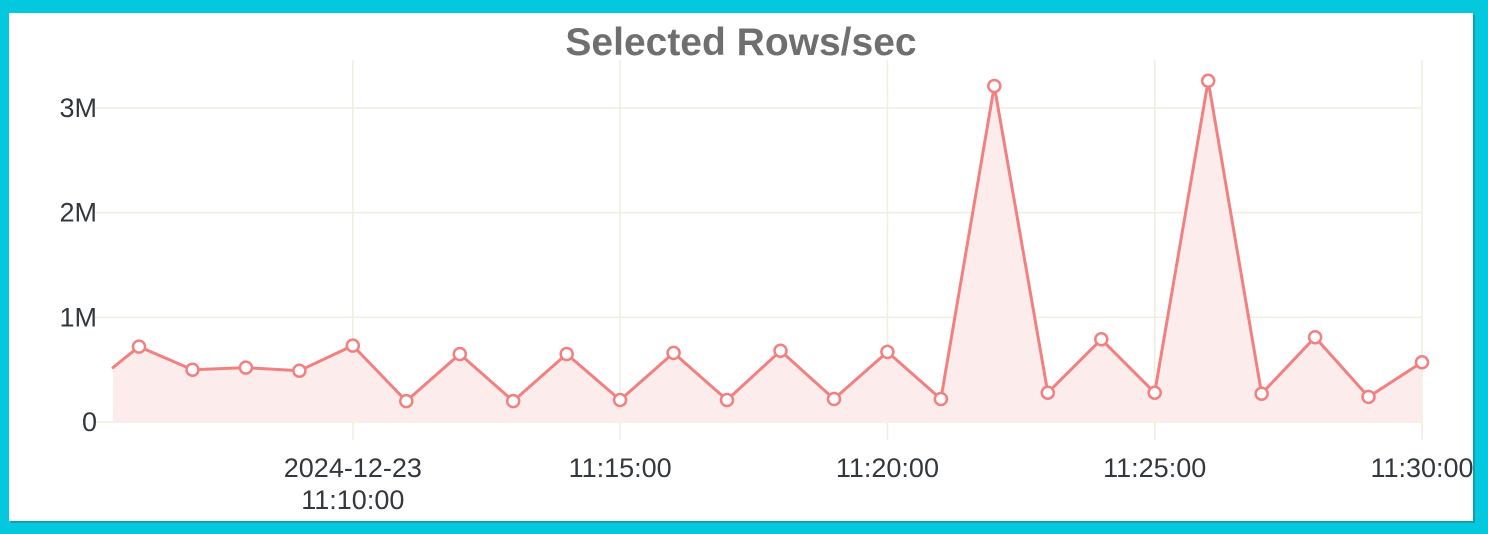 The height and width of the screenshot is (534, 1488). I want to click on x-tick-label: 2024-12-23, so click(353, 468).